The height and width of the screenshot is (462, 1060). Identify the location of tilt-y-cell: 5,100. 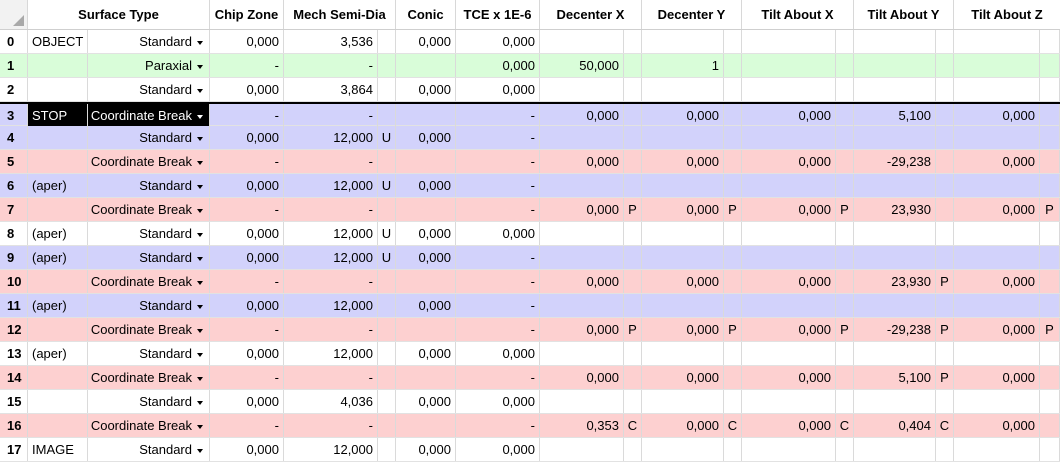
(895, 377).